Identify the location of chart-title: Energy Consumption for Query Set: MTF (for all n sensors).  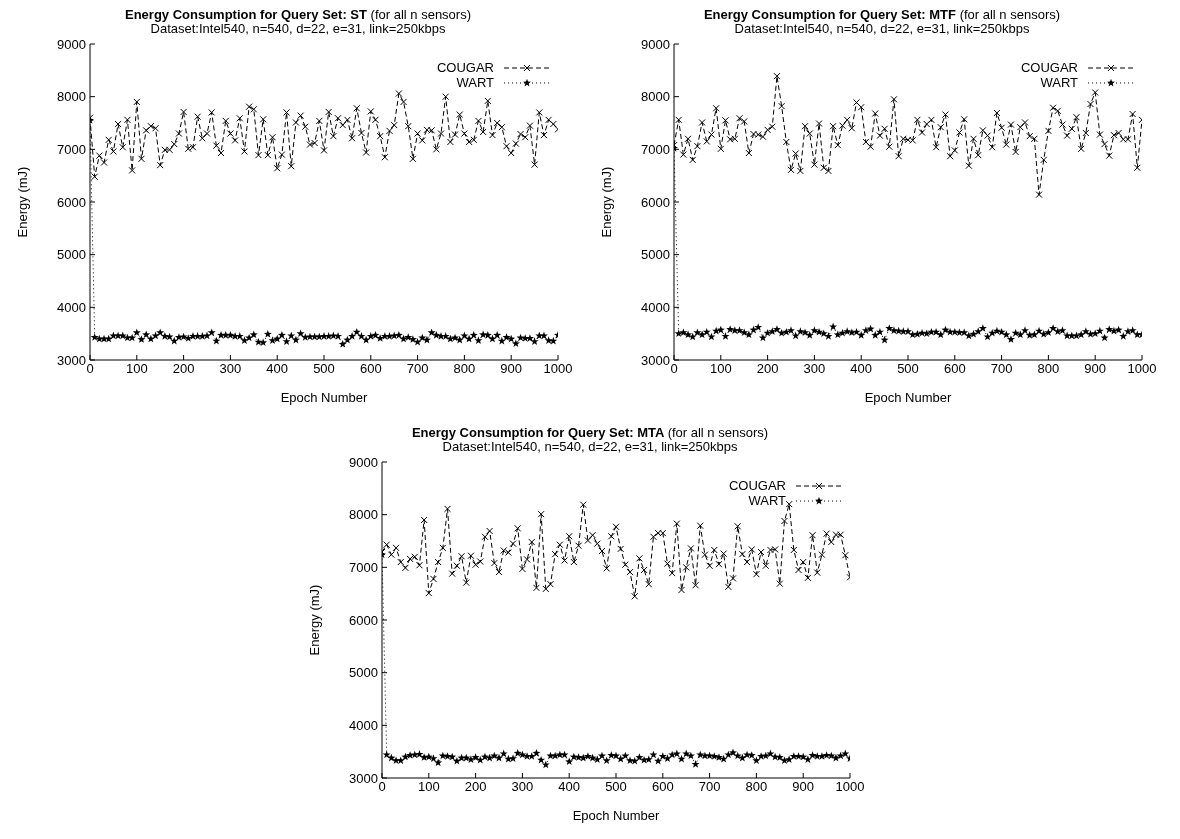
(882, 14).